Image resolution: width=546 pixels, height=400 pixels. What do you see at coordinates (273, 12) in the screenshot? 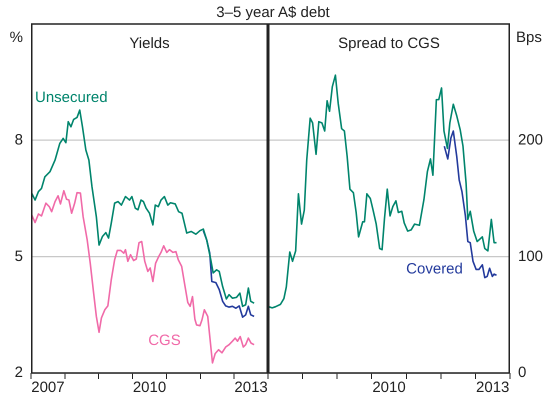
I see `chart-subtitle: 3–5 year A$ debt` at bounding box center [273, 12].